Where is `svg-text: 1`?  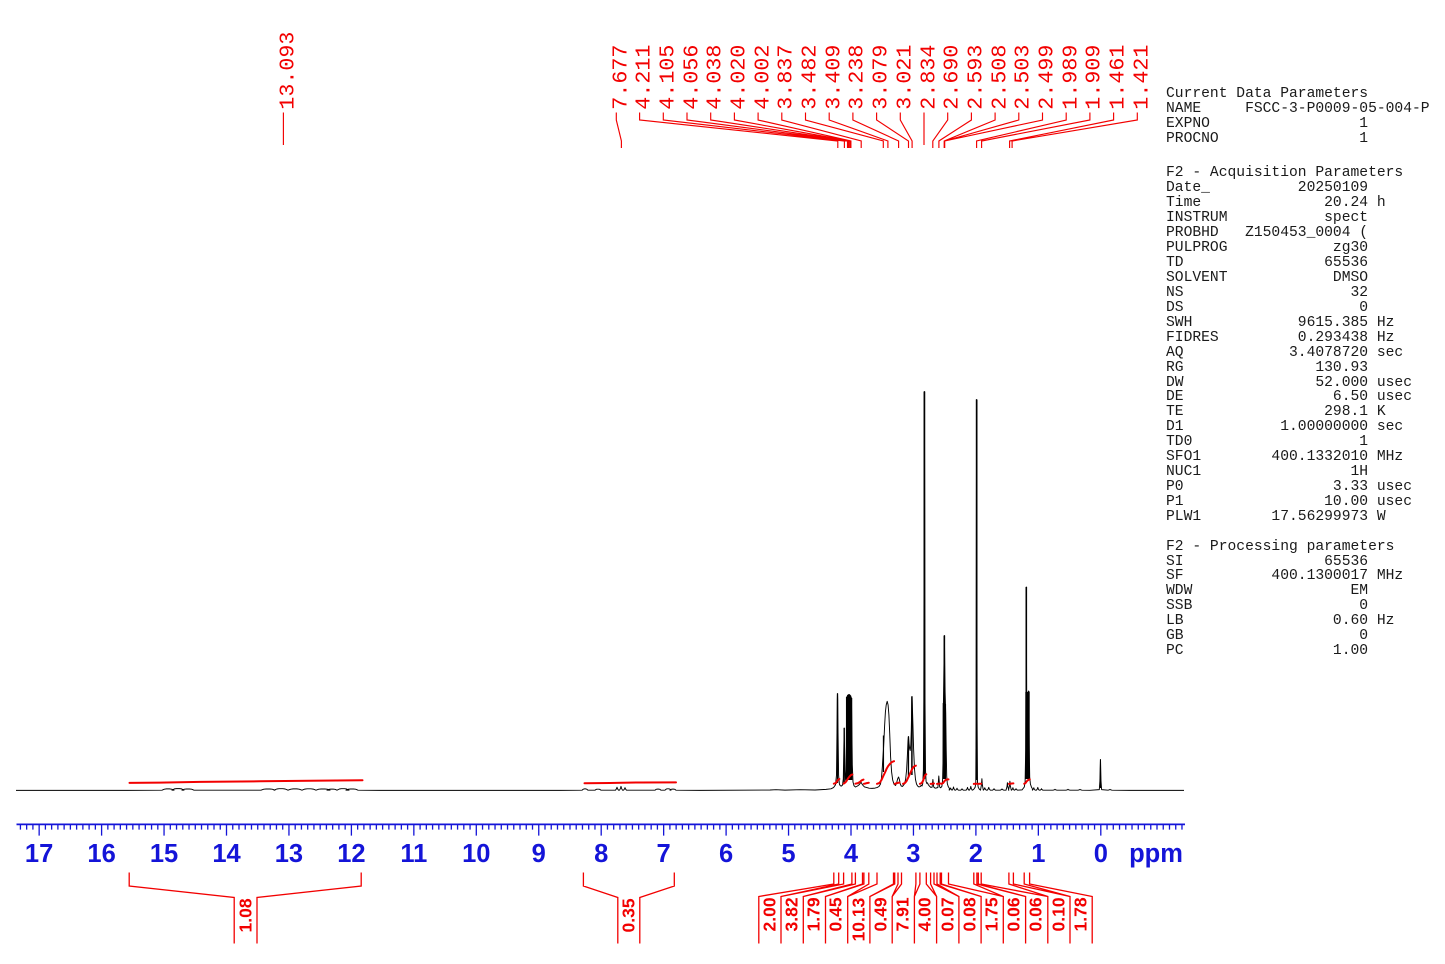
svg-text: 1 is located at coordinates (1038, 854).